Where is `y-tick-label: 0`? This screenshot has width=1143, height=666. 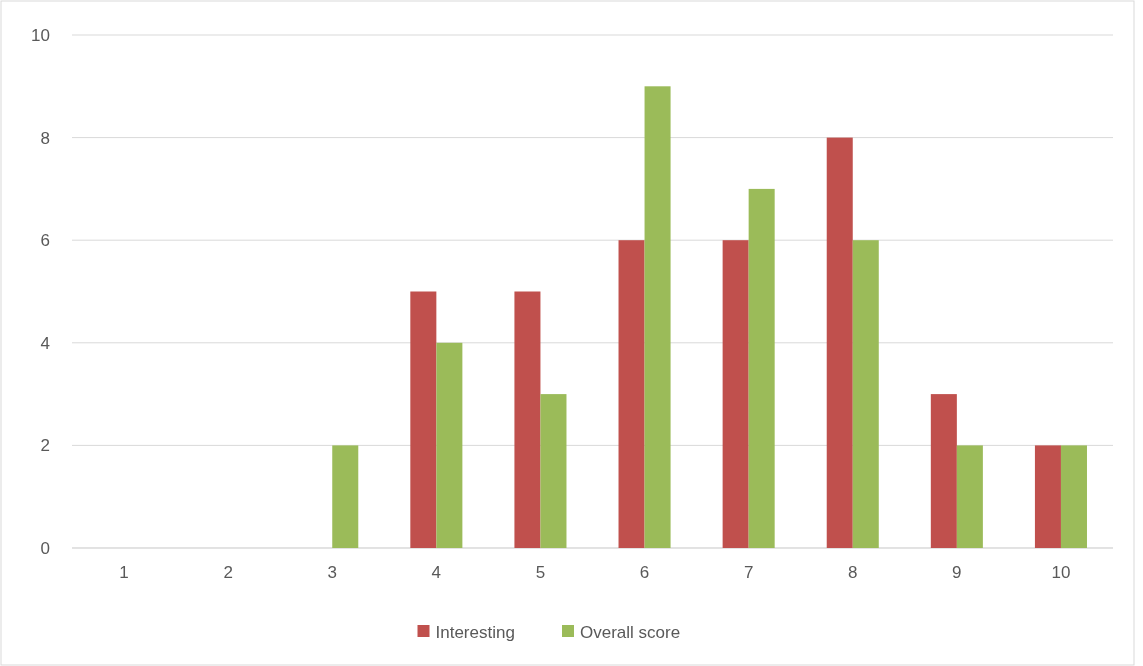 y-tick-label: 0 is located at coordinates (45, 548).